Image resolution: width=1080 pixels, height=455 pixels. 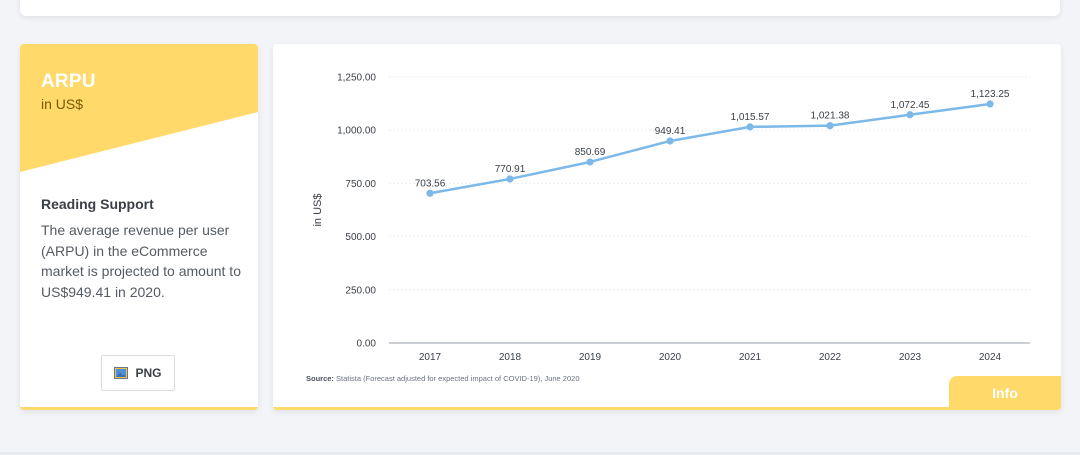 I want to click on y-axis-label: in US$, so click(x=318, y=209).